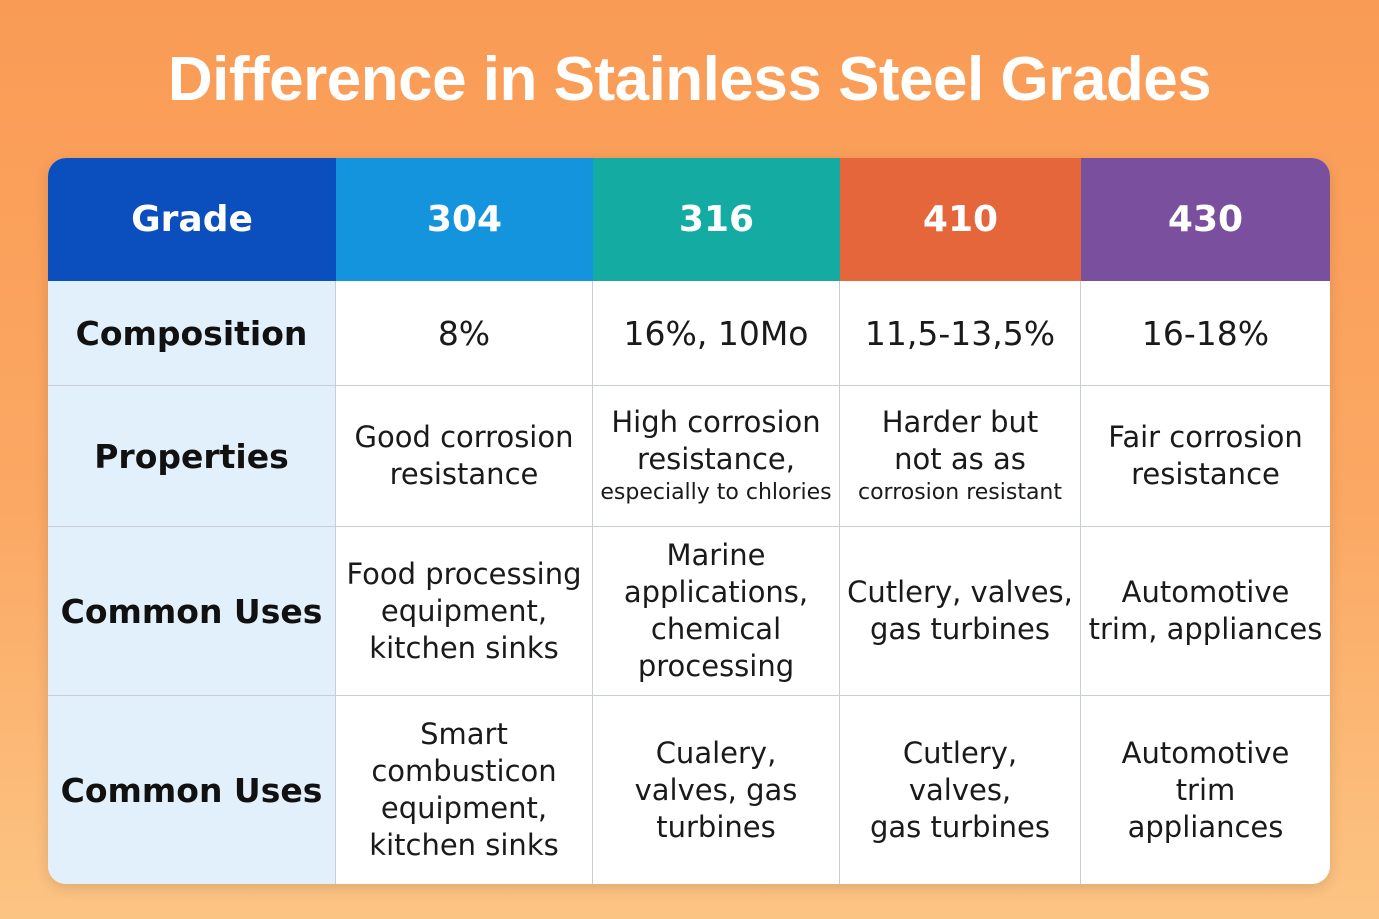 Image resolution: width=1379 pixels, height=919 pixels. I want to click on cell-text: Smart, so click(464, 734).